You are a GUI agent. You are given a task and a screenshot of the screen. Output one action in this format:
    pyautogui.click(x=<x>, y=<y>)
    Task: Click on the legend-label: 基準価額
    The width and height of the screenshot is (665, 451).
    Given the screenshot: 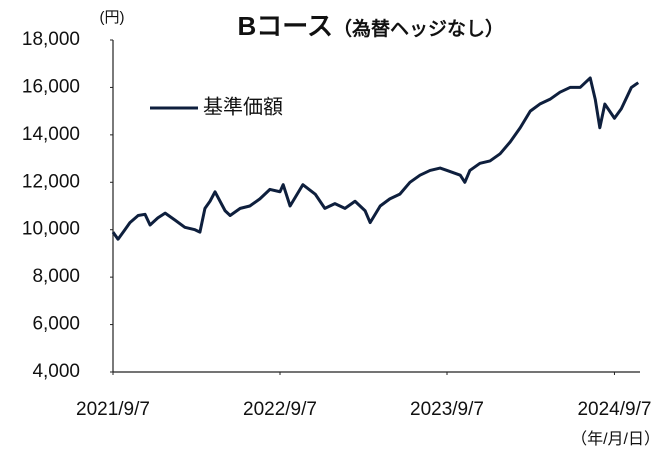 What is the action you would take?
    pyautogui.click(x=243, y=106)
    